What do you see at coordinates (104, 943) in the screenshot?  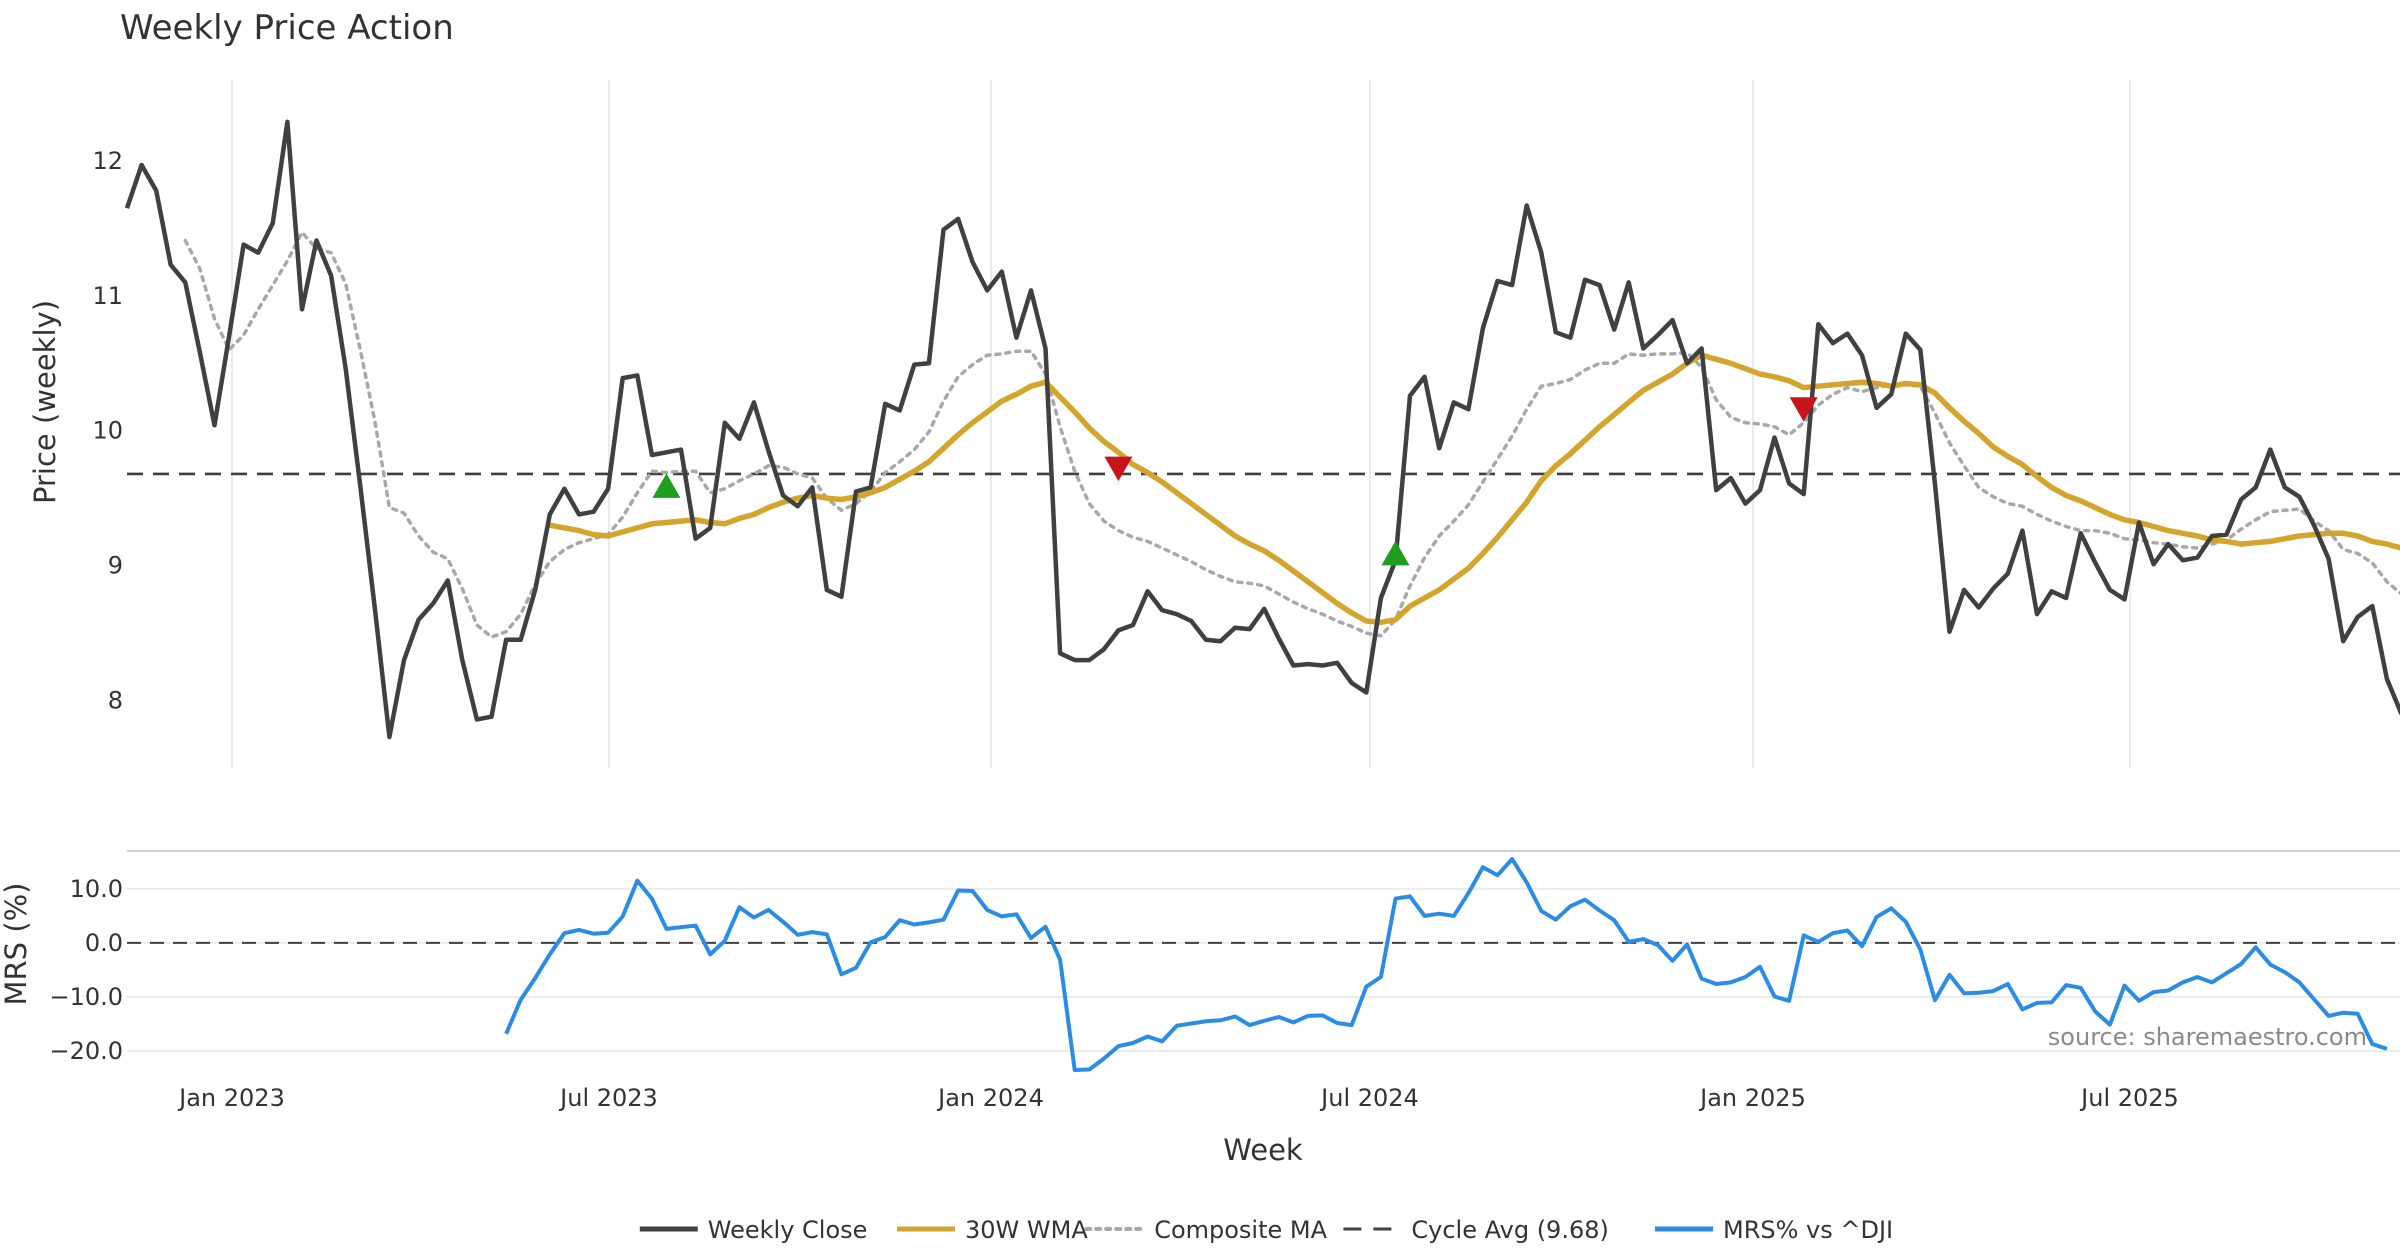 I see `mrs-y-tick-label: 0.0` at bounding box center [104, 943].